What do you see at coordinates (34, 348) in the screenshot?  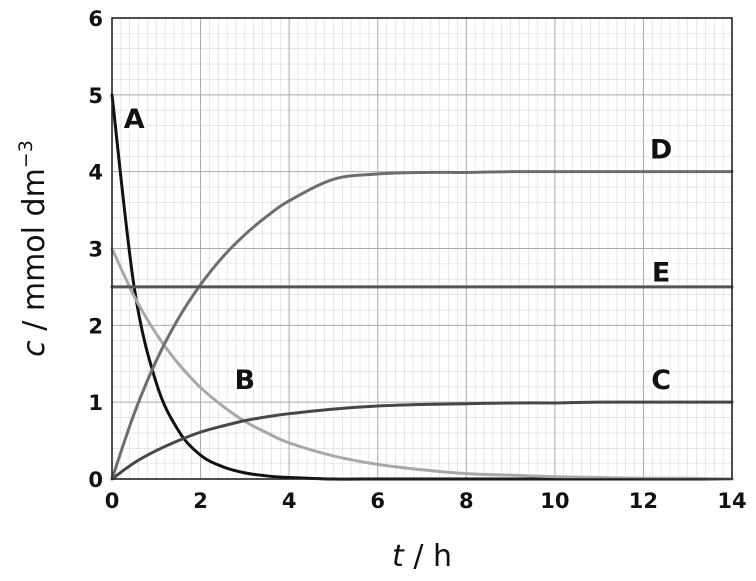 I see `y-axis-variable: c` at bounding box center [34, 348].